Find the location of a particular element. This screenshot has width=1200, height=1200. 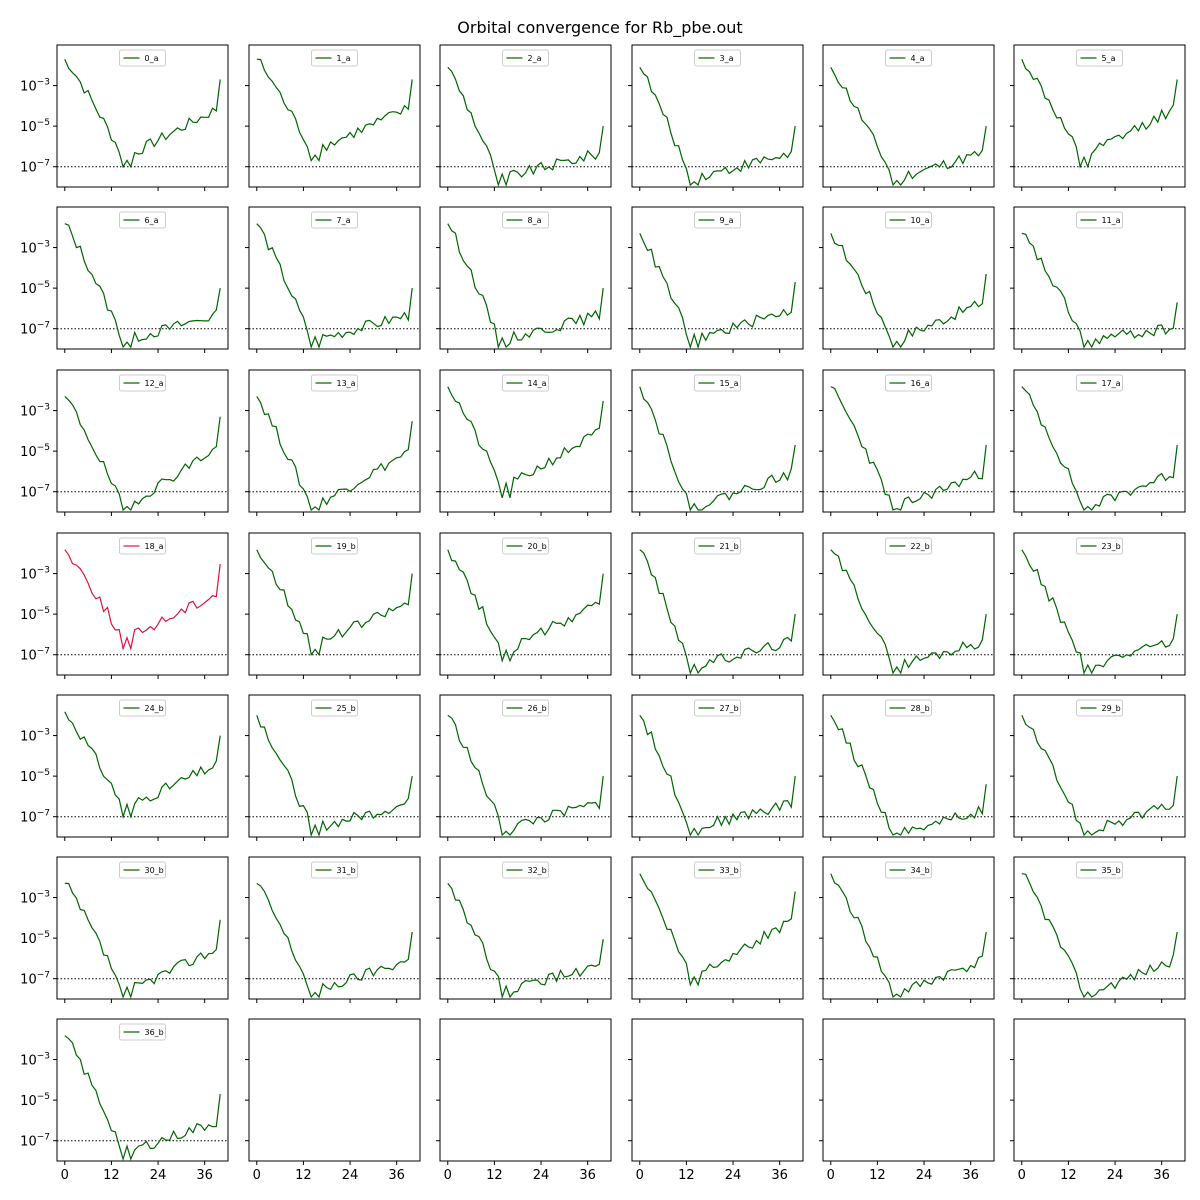

x-tick-label: 12 is located at coordinates (111, 1175).